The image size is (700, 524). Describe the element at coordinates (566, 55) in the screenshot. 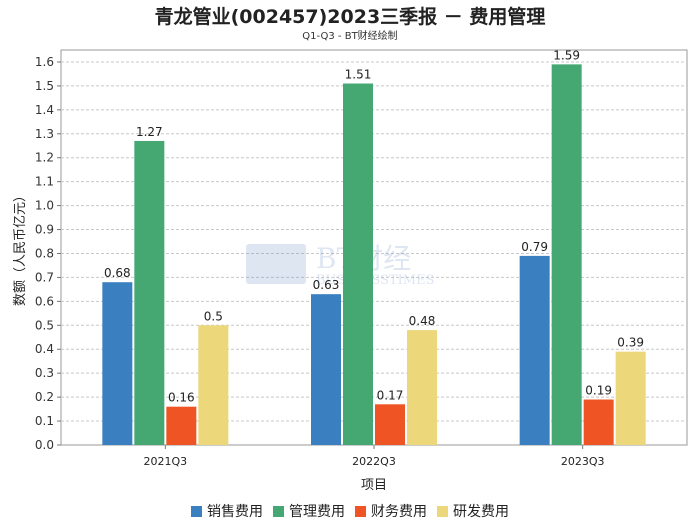

I see `data-label: 1.59` at that location.